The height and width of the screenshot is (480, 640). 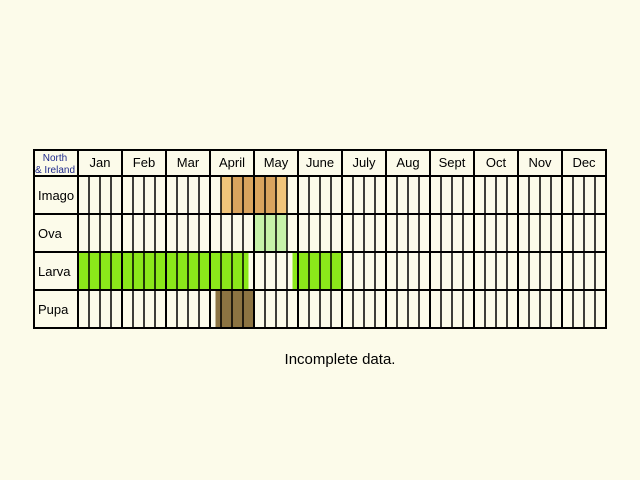 What do you see at coordinates (540, 162) in the screenshot?
I see `month-label: Nov` at bounding box center [540, 162].